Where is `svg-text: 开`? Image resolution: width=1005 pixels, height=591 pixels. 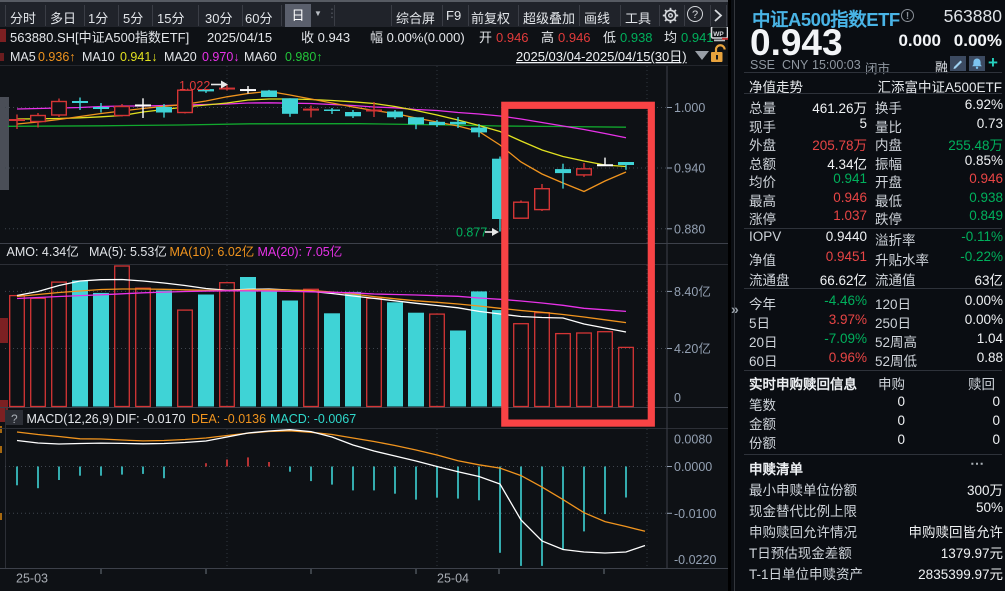
svg-text: 开 is located at coordinates (485, 37).